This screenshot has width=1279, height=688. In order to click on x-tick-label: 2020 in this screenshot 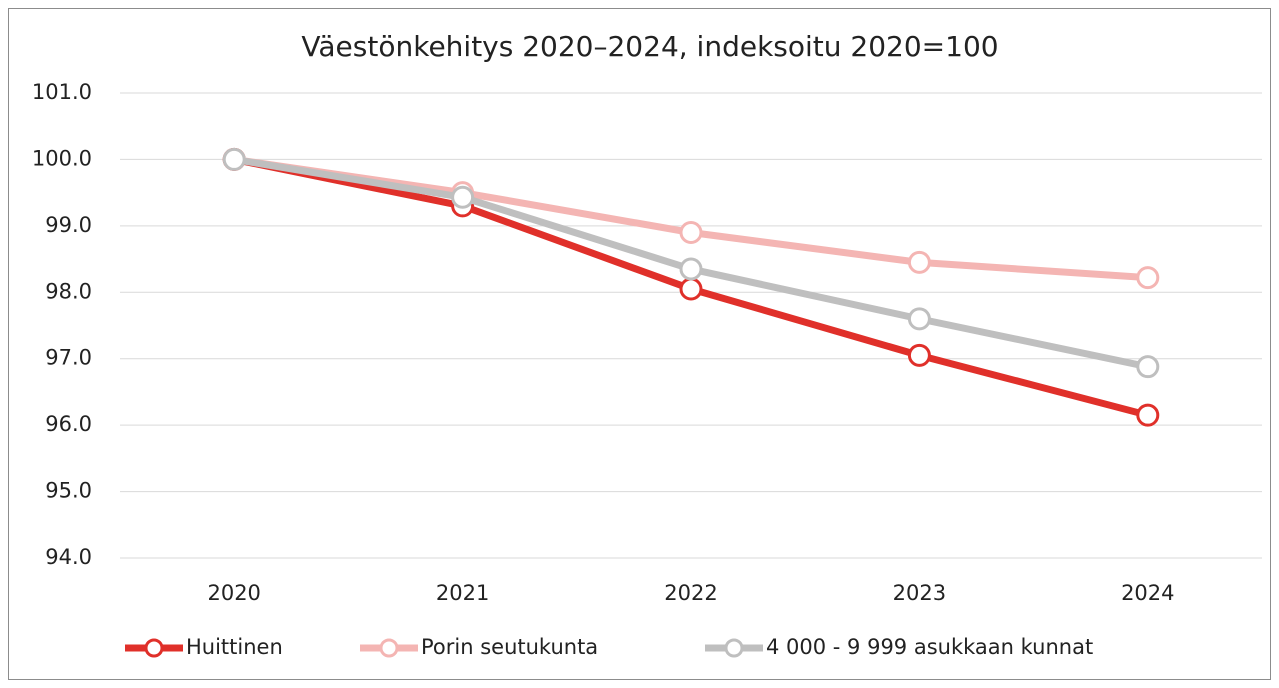, I will do `click(233, 593)`.